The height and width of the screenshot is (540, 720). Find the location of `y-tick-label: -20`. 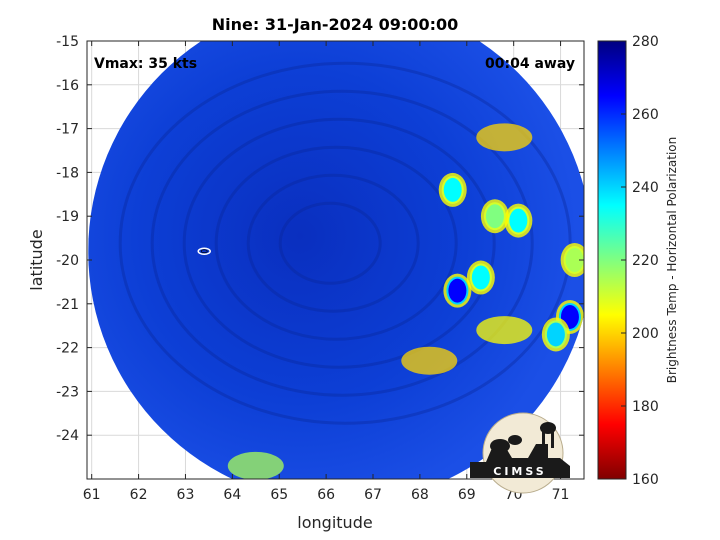

y-tick-label: -20 is located at coordinates (67, 261).